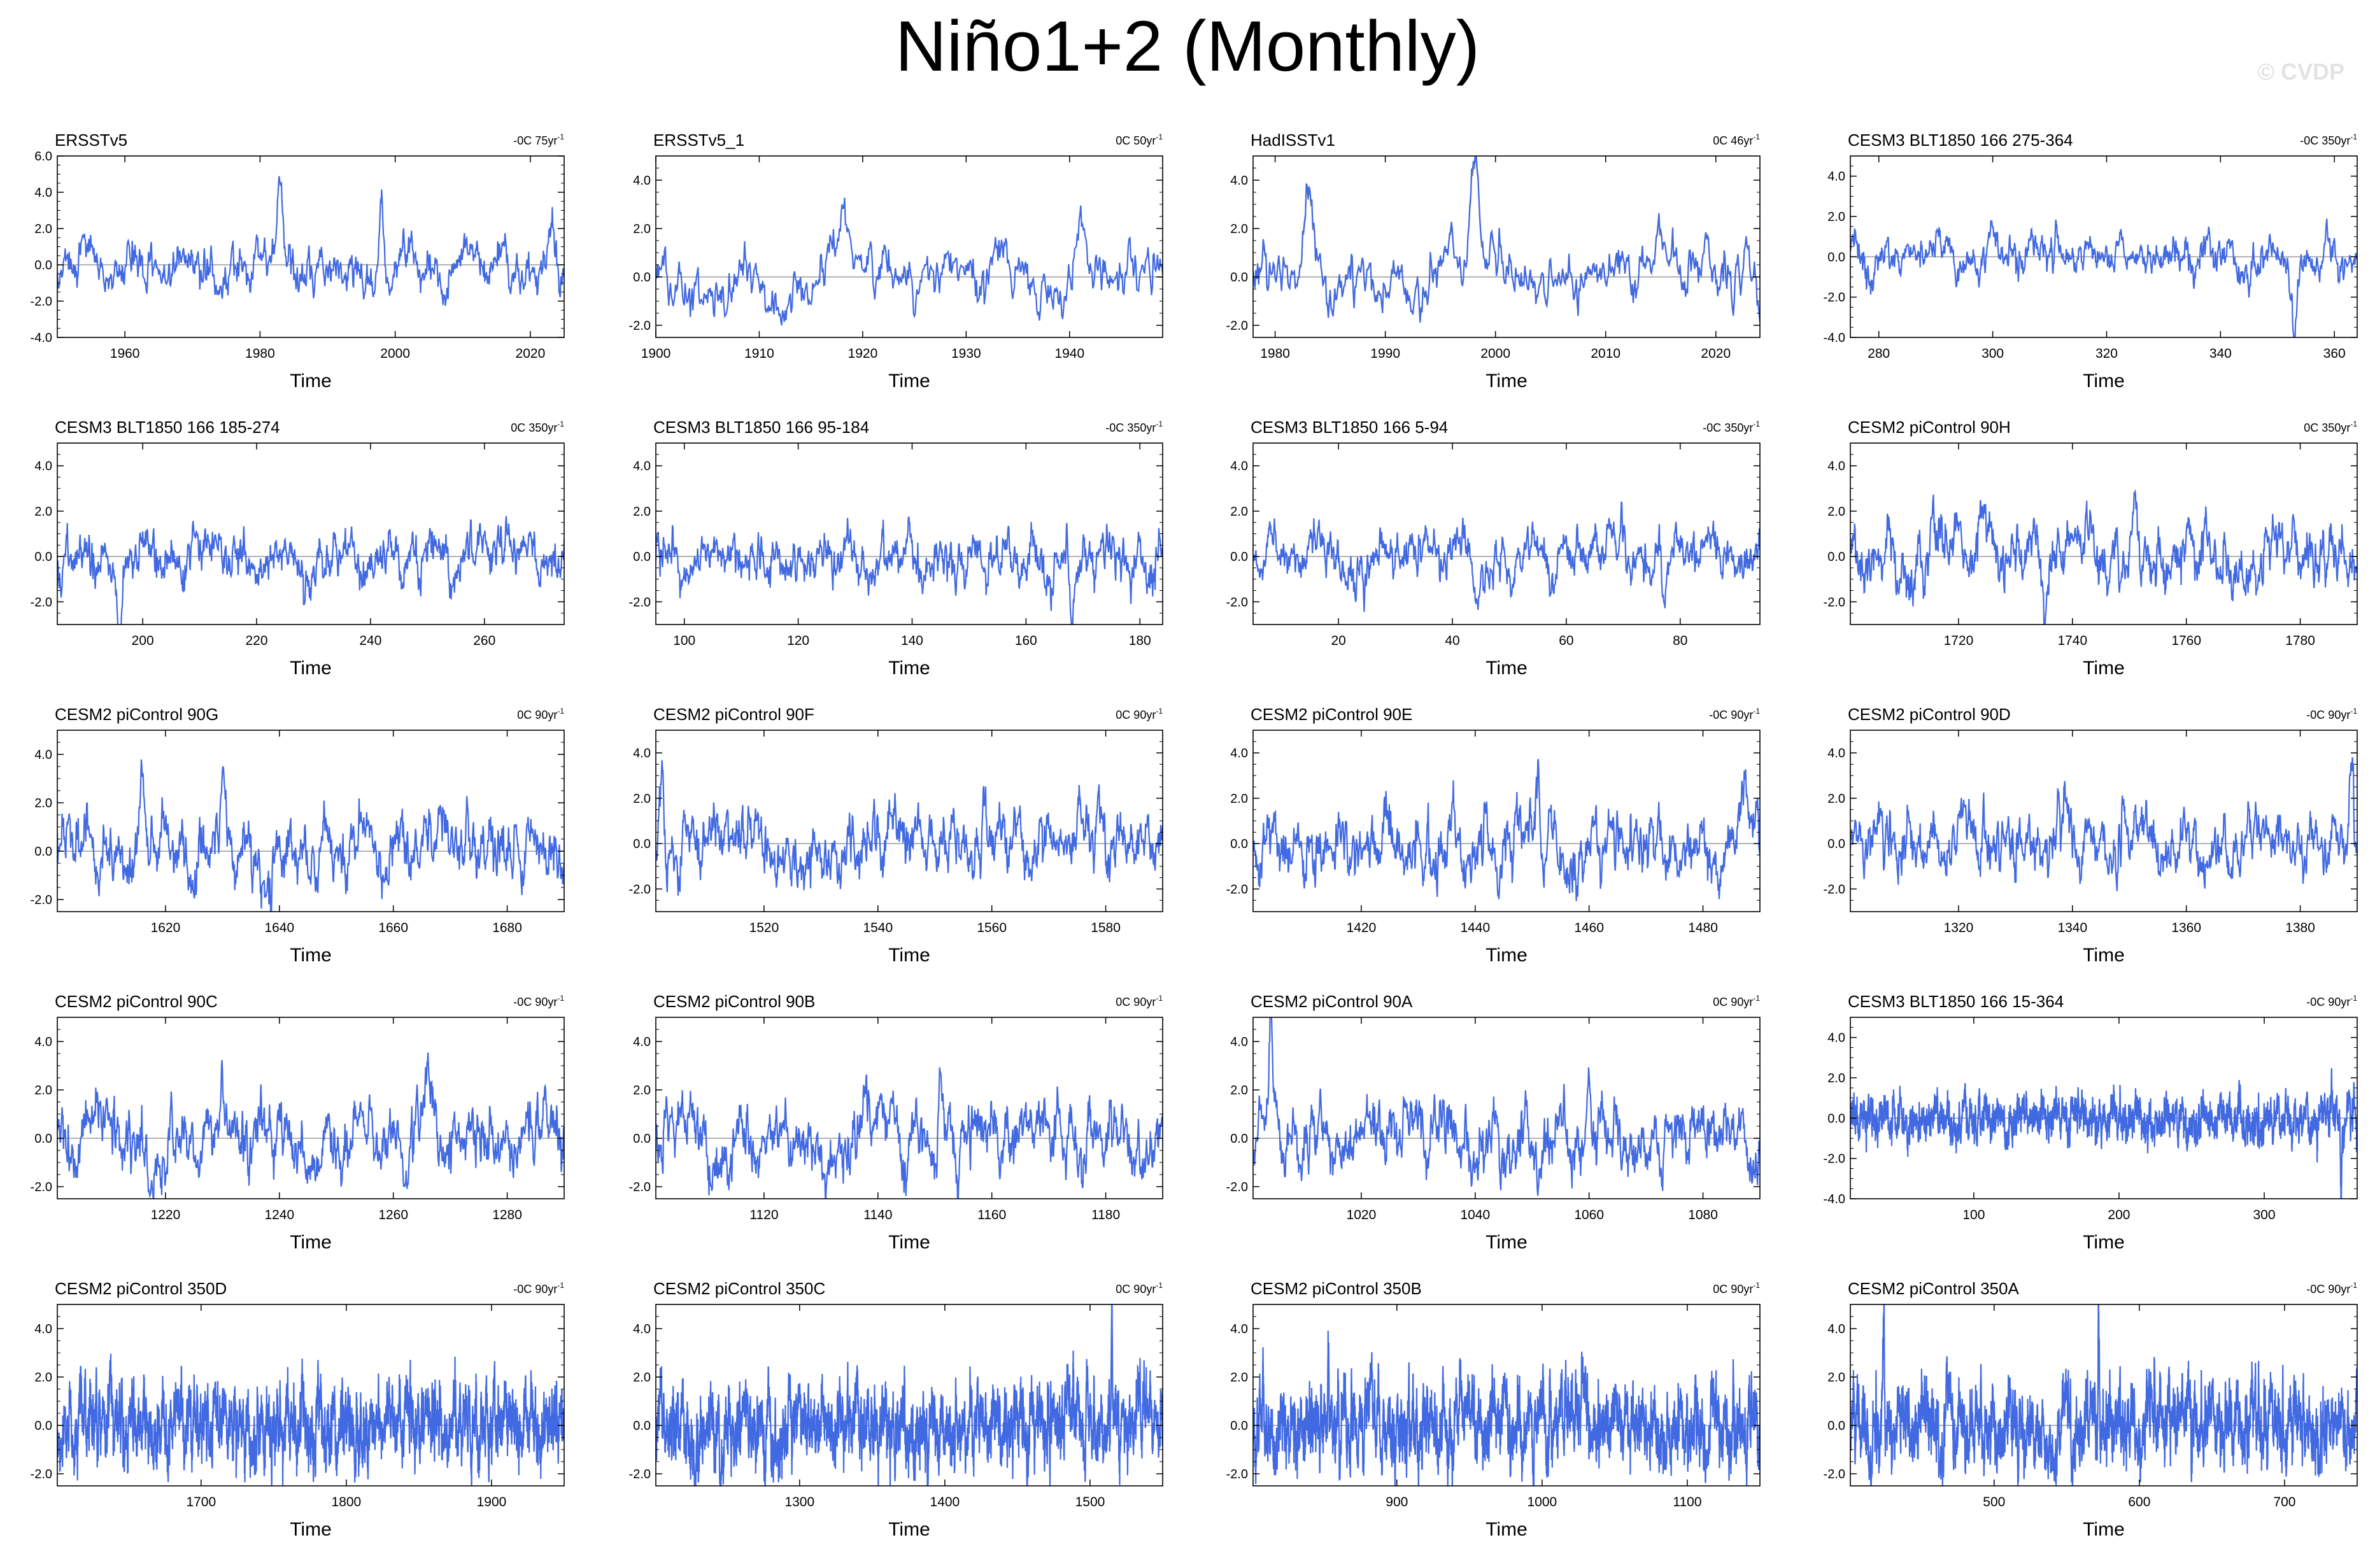 The height and width of the screenshot is (1568, 2375). What do you see at coordinates (1933, 1288) in the screenshot?
I see `panel-title: CESM2 piControl 350A` at bounding box center [1933, 1288].